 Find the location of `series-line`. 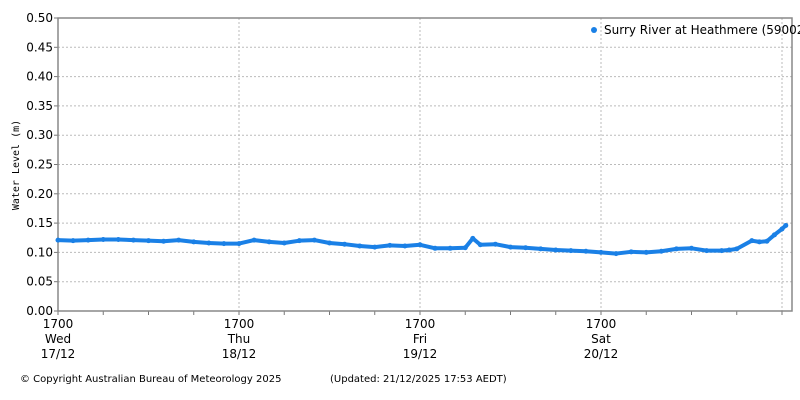

series-line is located at coordinates (422, 239).